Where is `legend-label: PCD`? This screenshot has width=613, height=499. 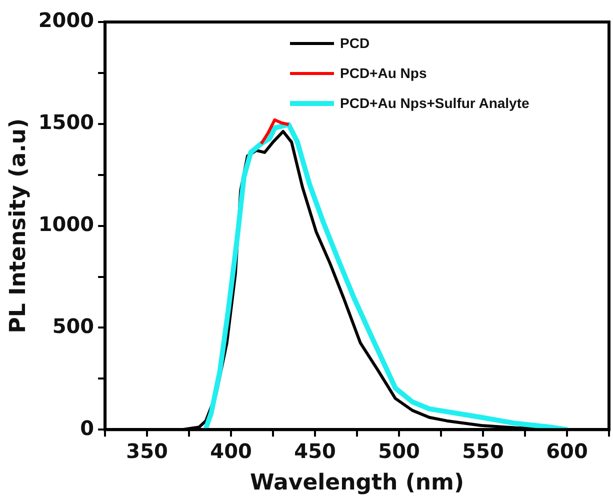 legend-label: PCD is located at coordinates (355, 43).